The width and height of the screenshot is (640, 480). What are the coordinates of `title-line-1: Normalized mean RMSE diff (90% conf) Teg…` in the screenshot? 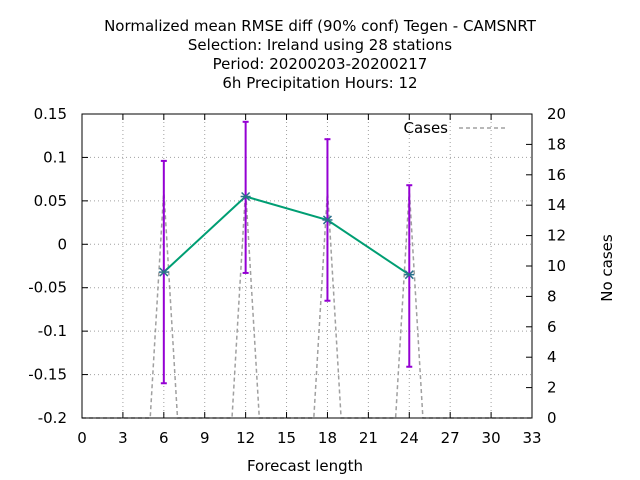 It's located at (320, 26).